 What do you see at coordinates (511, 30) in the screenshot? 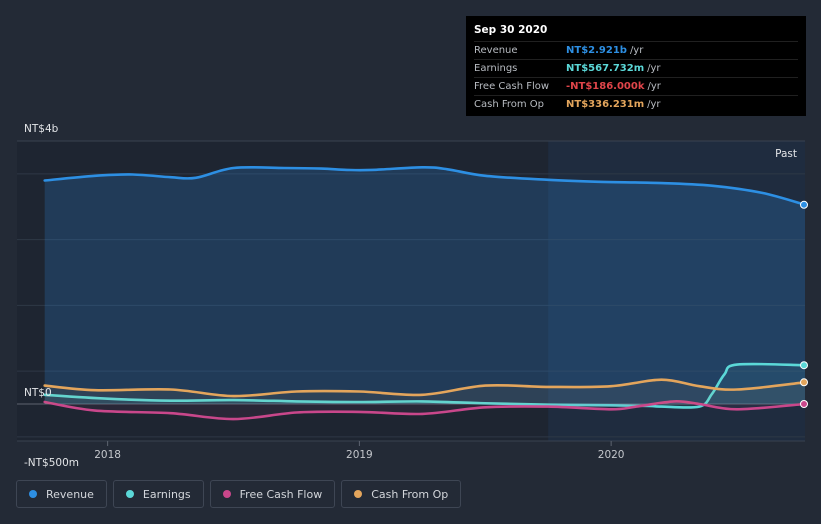
I see `tooltip-date: Sep 30 2020` at bounding box center [511, 30].